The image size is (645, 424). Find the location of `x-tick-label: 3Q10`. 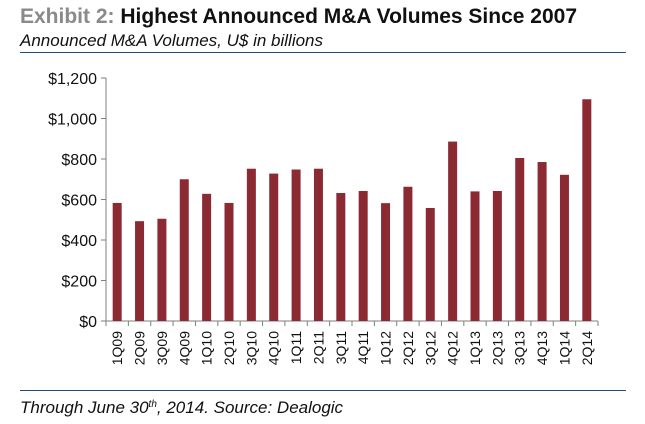

x-tick-label: 3Q10 is located at coordinates (251, 348).